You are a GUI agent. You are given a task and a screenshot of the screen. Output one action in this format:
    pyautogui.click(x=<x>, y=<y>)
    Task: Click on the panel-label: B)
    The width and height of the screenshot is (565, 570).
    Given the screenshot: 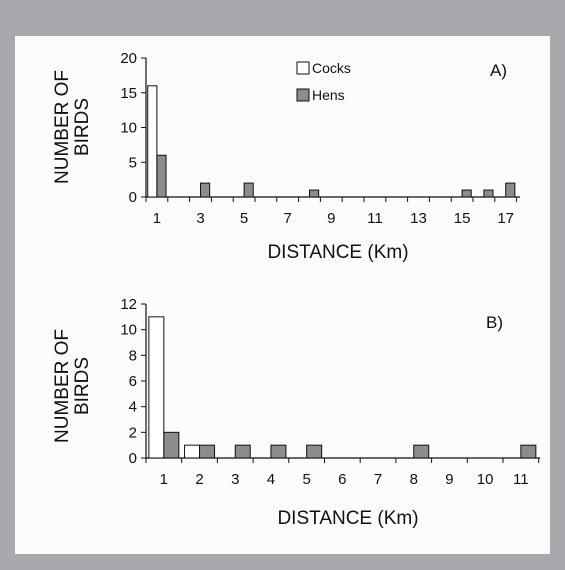 What is the action you would take?
    pyautogui.click(x=494, y=322)
    